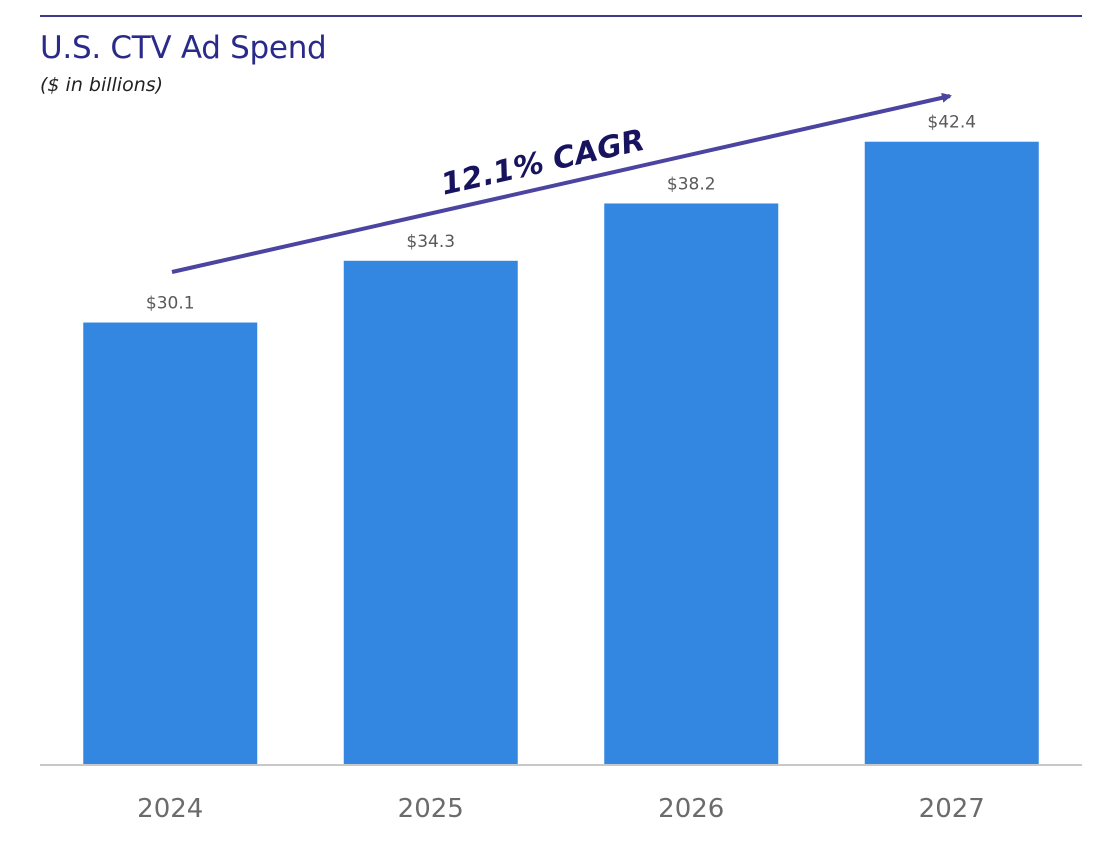  What do you see at coordinates (691, 809) in the screenshot?
I see `x-tick-label-2026: 2026` at bounding box center [691, 809].